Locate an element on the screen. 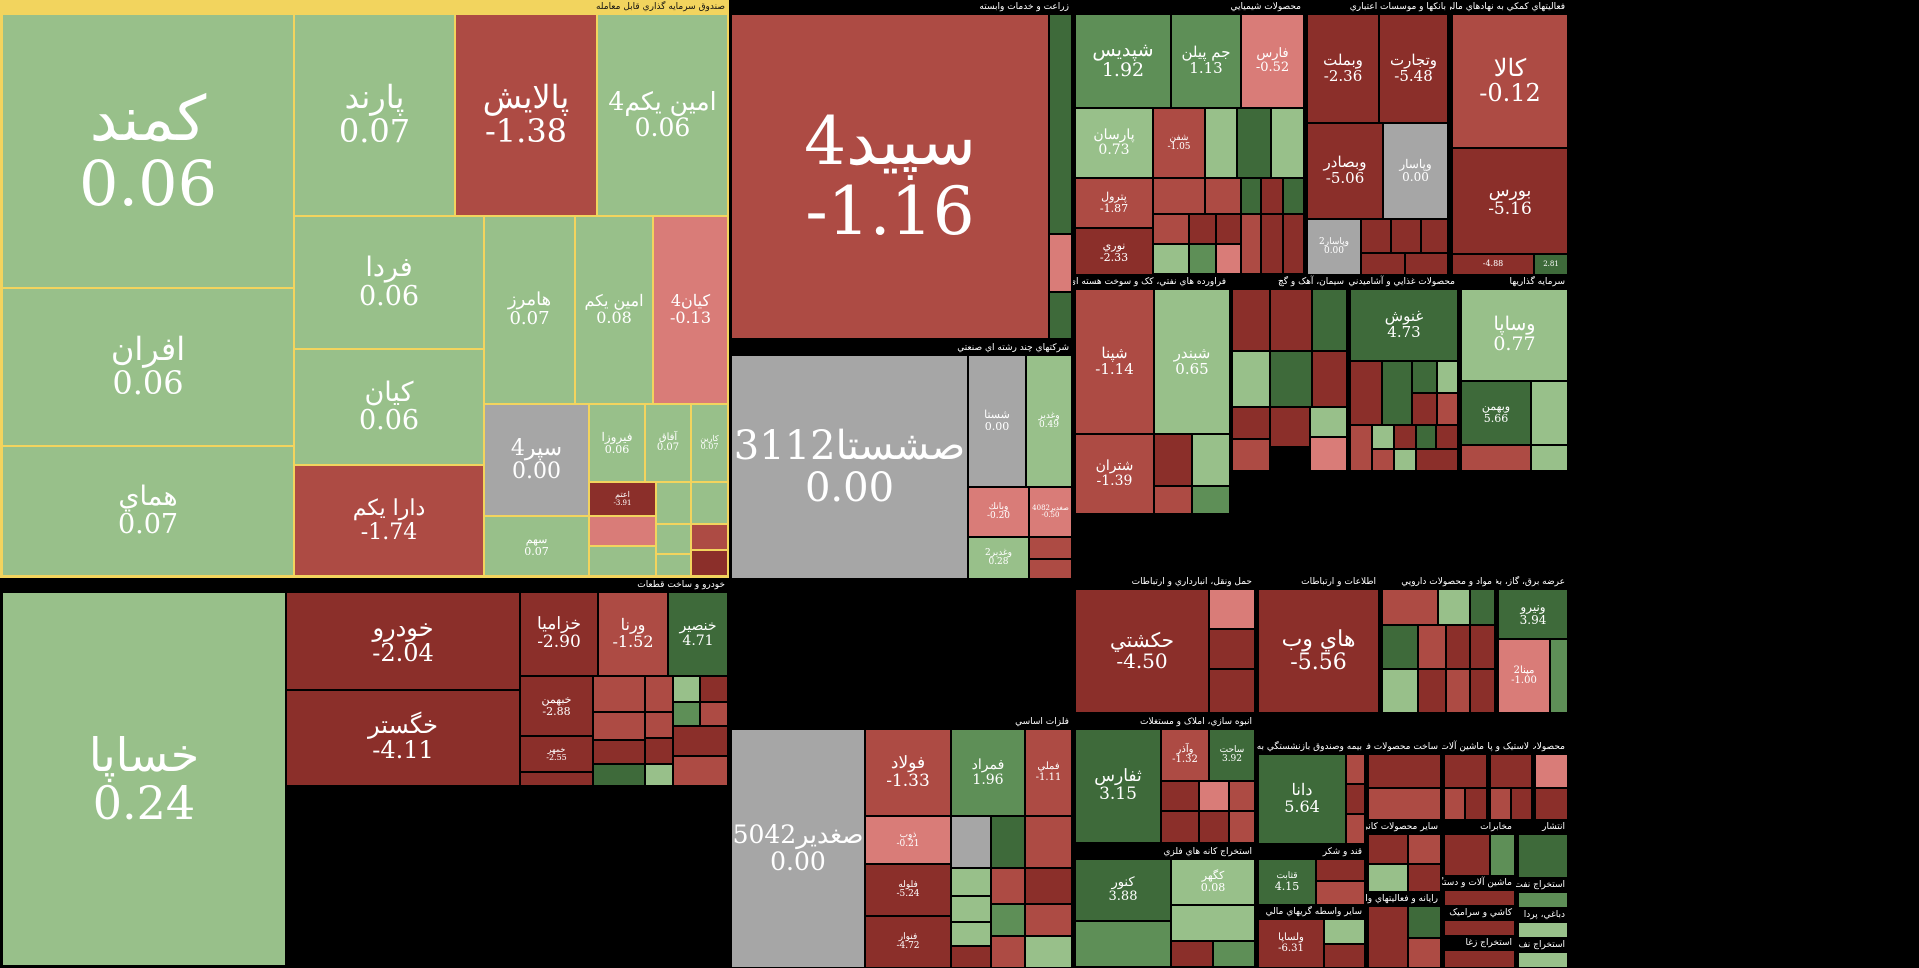  tile-kamand: کمند 0.06 is located at coordinates (148, 151).